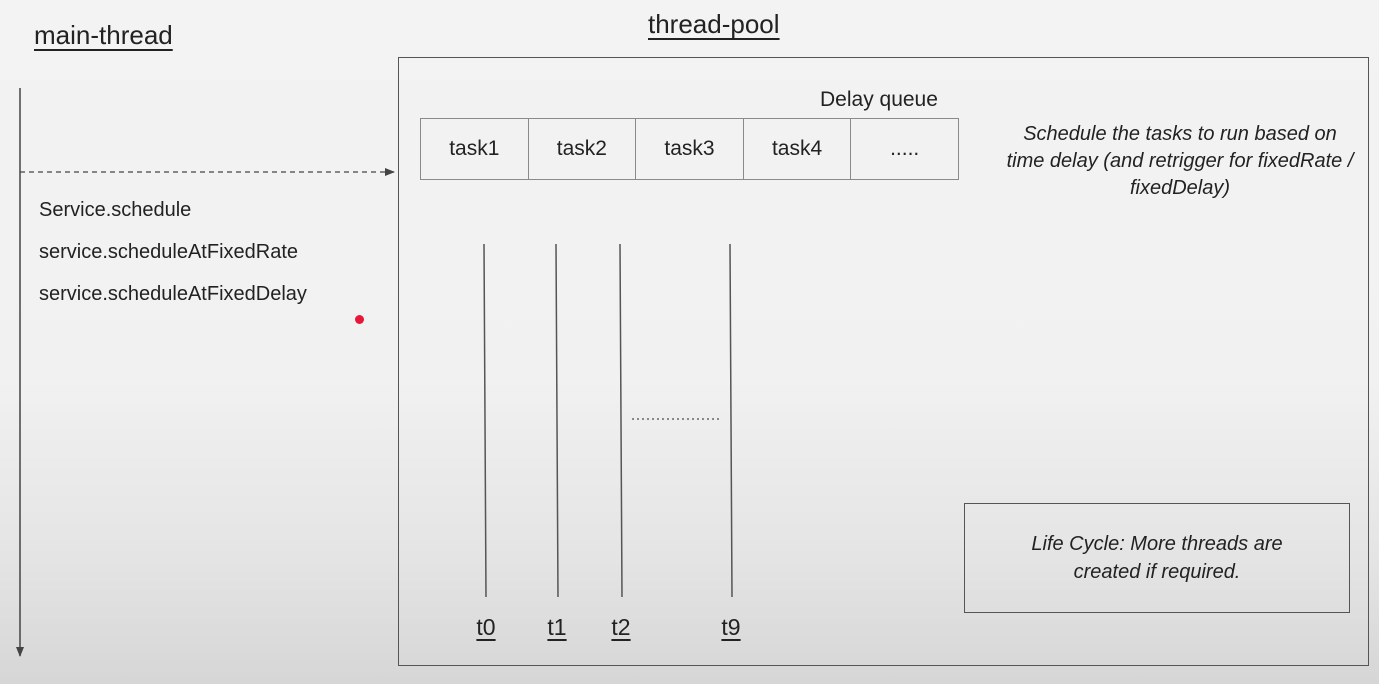  I want to click on queue-cell-task4: task4, so click(798, 149).